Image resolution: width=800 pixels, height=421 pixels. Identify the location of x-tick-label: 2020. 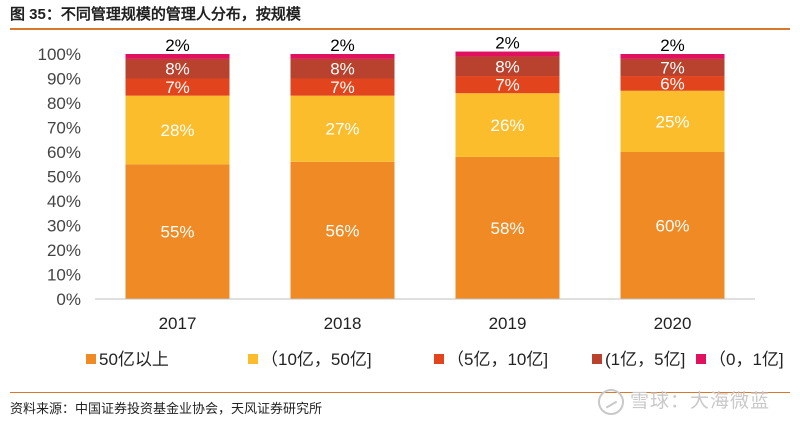
(673, 323).